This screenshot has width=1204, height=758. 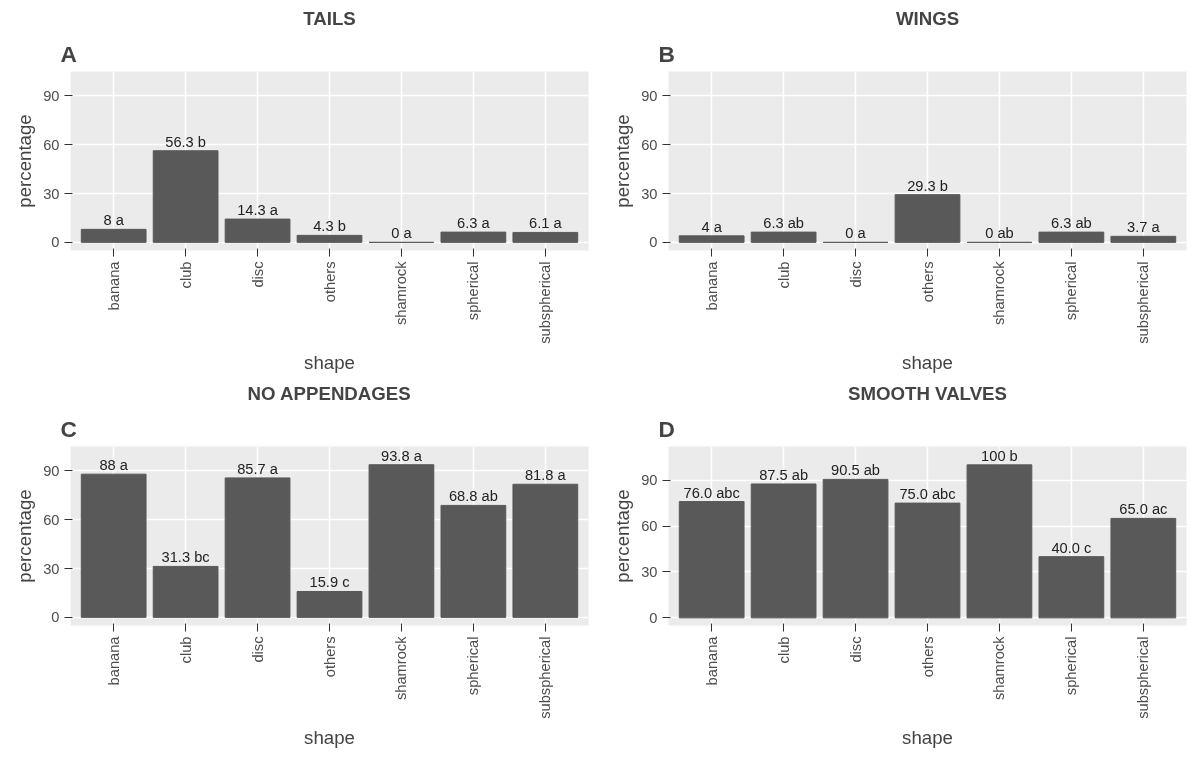 I want to click on chart-title: SMOOTH VALVES, so click(x=927, y=393).